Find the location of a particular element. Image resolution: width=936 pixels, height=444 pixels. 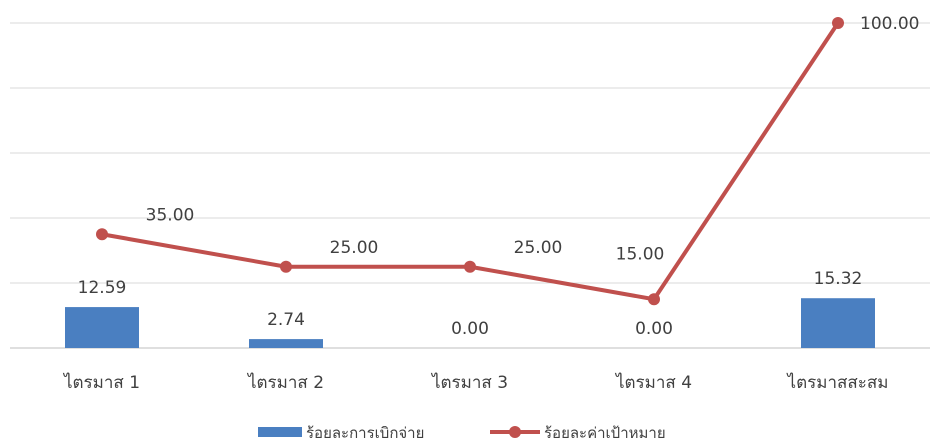

bar-data-label: 15.32 is located at coordinates (838, 279).